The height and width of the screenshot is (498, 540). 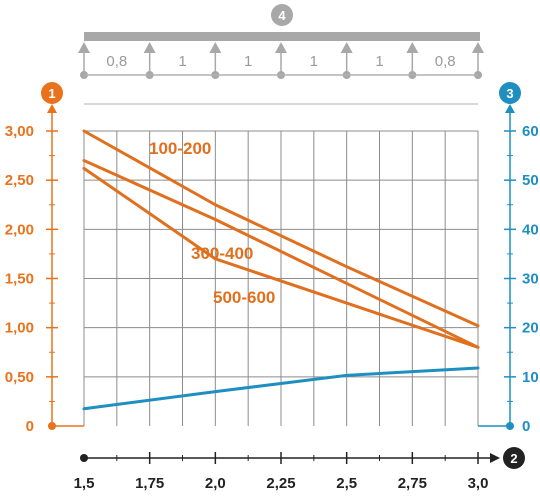 I want to click on bottom-tick-label: 2,5, so click(x=346, y=483).